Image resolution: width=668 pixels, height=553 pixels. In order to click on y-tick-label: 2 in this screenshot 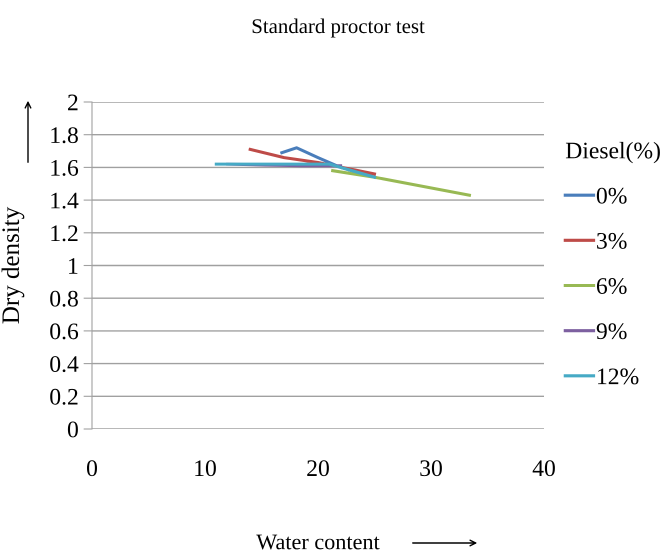, I will do `click(73, 102)`.